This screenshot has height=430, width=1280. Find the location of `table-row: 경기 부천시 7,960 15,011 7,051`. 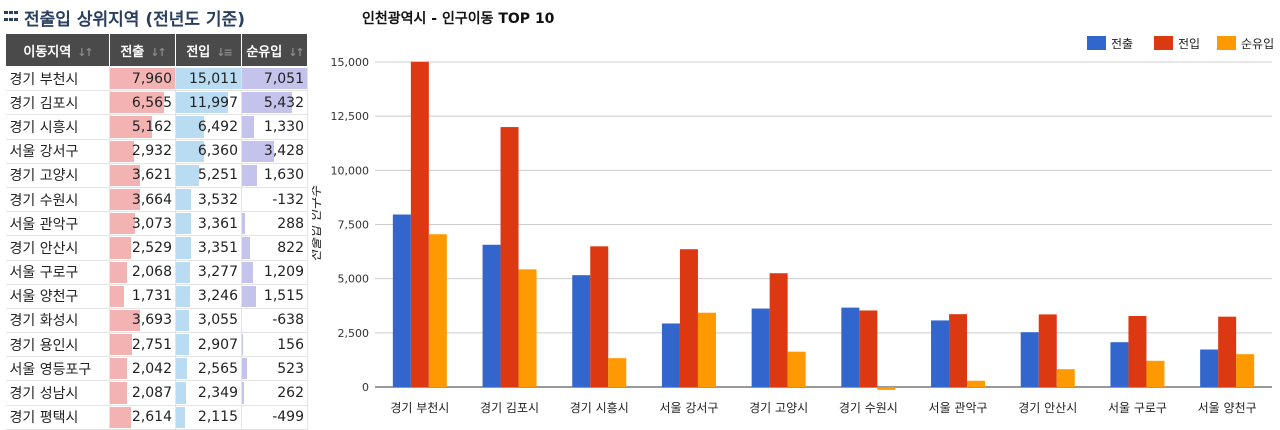

table-row: 경기 부천시 7,960 15,011 7,051 is located at coordinates (156, 79).